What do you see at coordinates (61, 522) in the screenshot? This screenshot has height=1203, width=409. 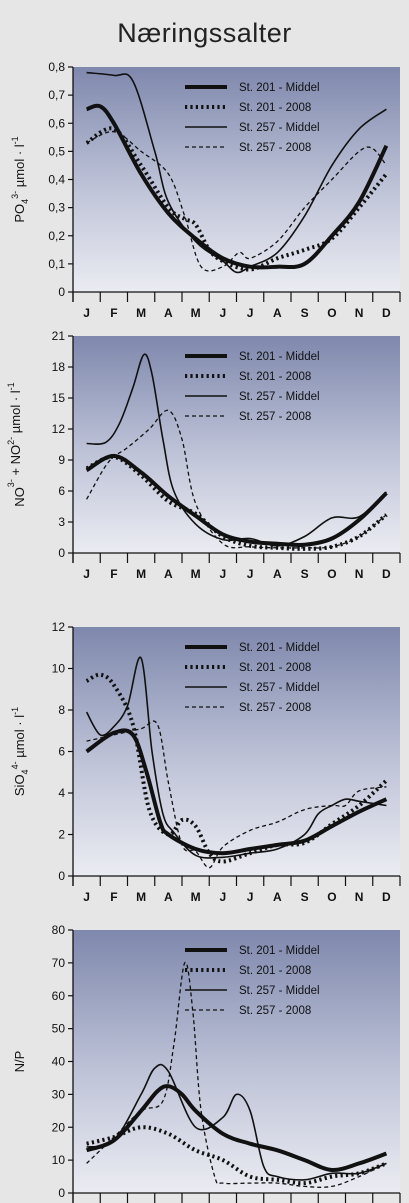 I see `y-tick-label: 3` at bounding box center [61, 522].